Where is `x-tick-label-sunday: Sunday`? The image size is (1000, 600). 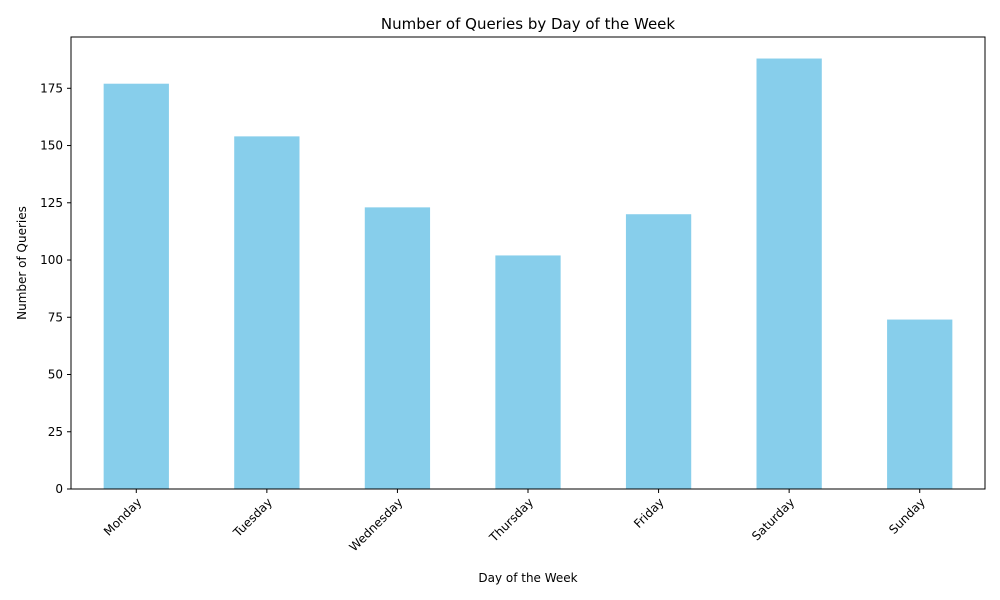 x-tick-label-sunday: Sunday is located at coordinates (907, 516).